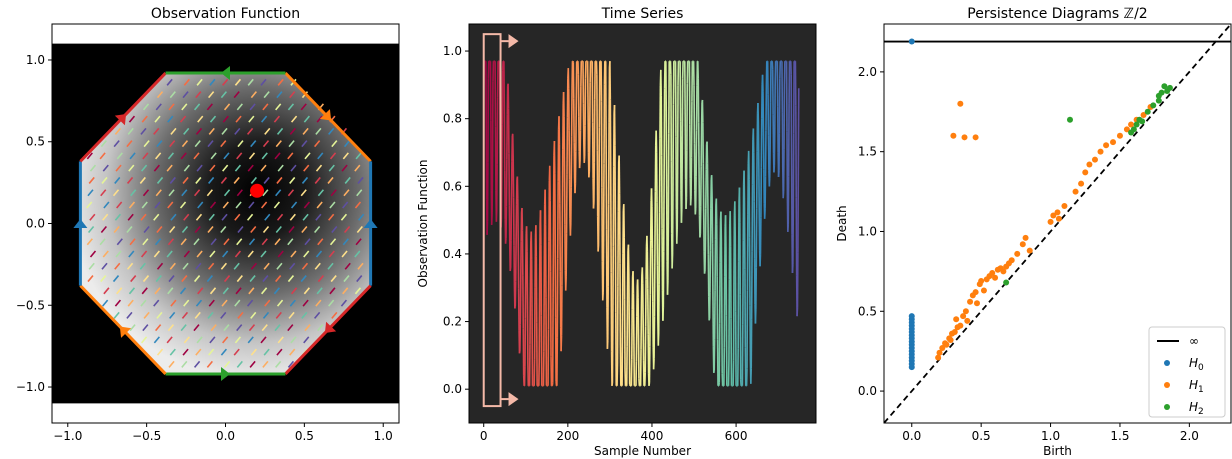 The height and width of the screenshot is (459, 1232). Describe the element at coordinates (30, 305) in the screenshot. I see `y-tick-label: −0.5` at that location.